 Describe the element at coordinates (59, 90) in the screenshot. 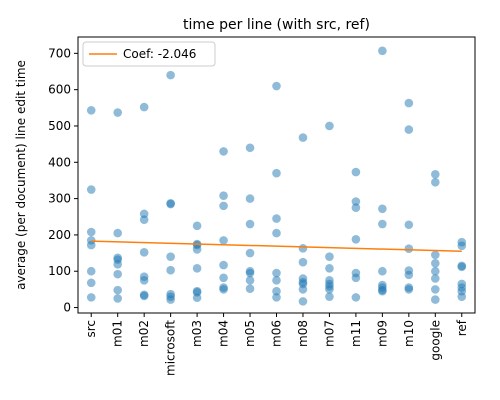

I see `y-tick-label: 600` at that location.